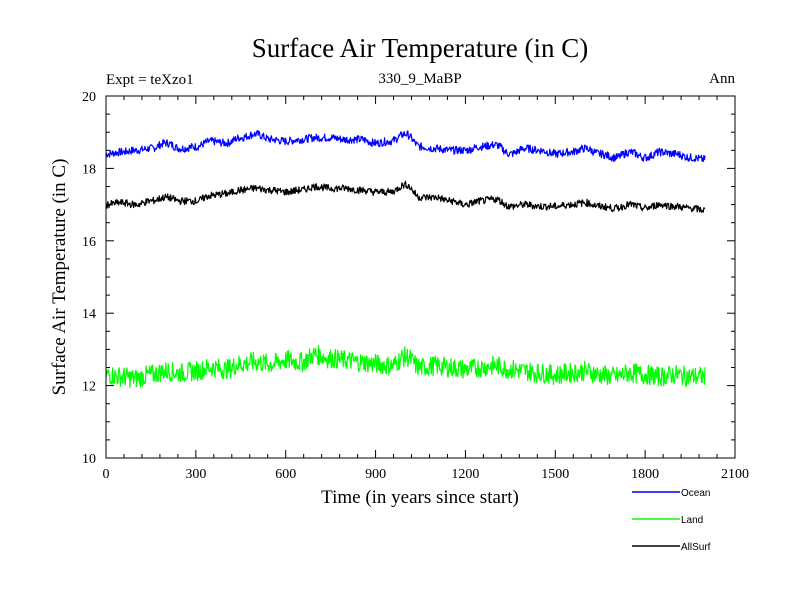 The height and width of the screenshot is (600, 800). Describe the element at coordinates (106, 474) in the screenshot. I see `x-tick-label: 0` at that location.